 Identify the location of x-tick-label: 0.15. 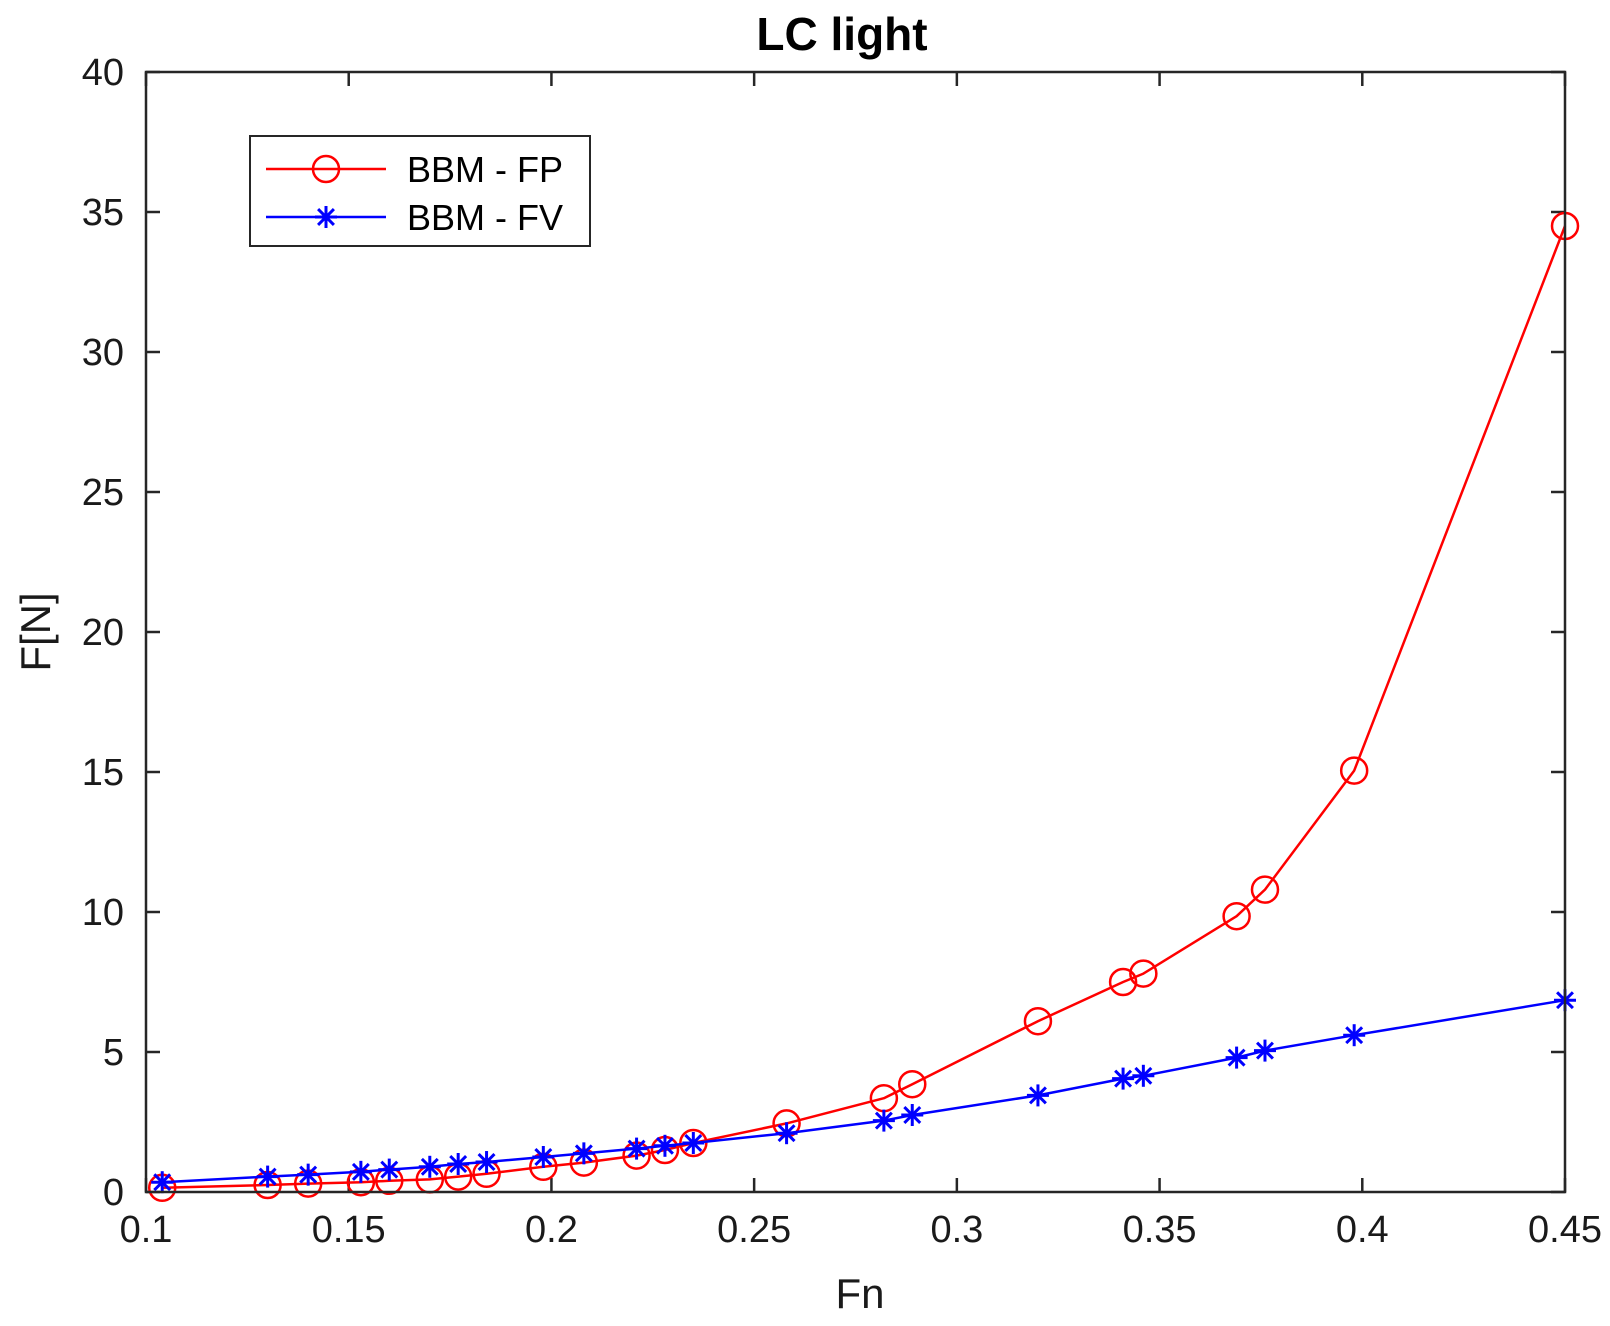
(349, 1230).